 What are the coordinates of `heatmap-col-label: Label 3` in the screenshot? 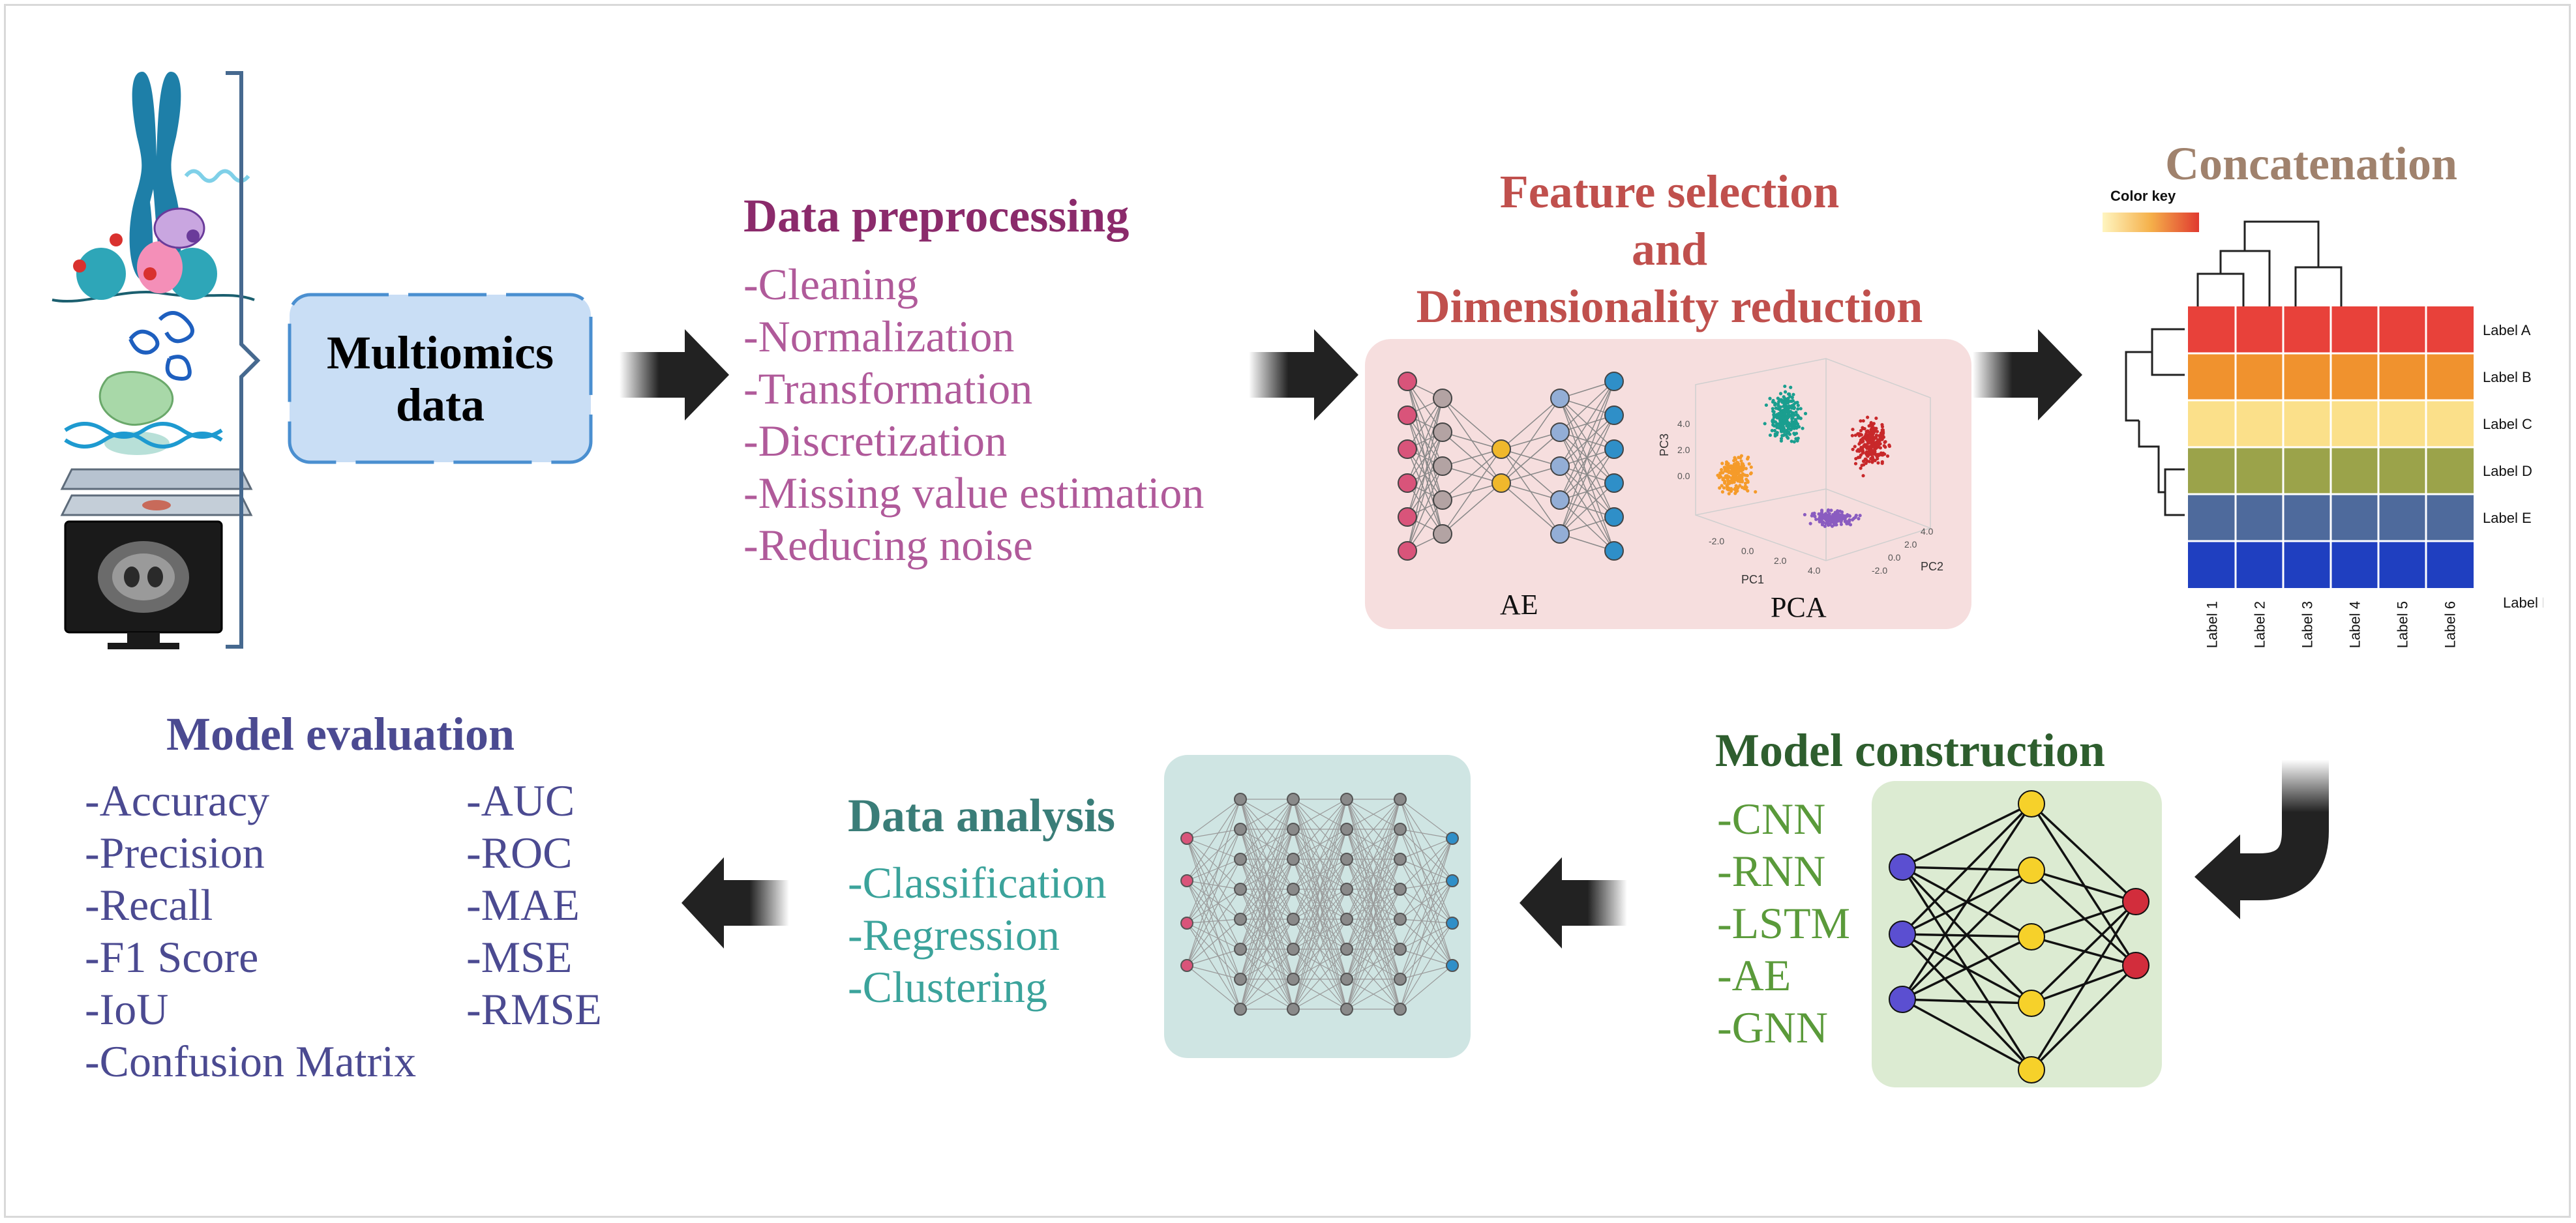 It's located at (2307, 624).